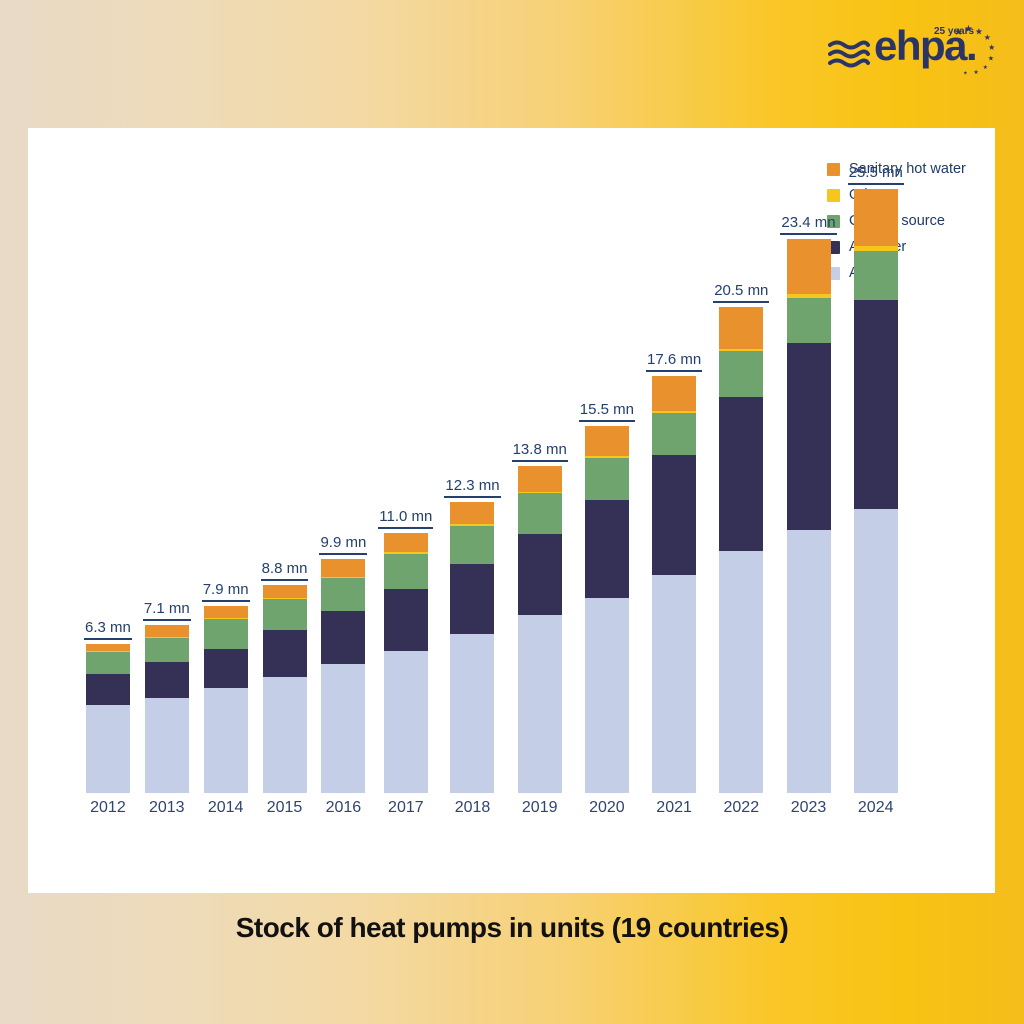 Image resolution: width=1024 pixels, height=1024 pixels. I want to click on bar-column-2017: 11.0 mn 2017, so click(406, 663).